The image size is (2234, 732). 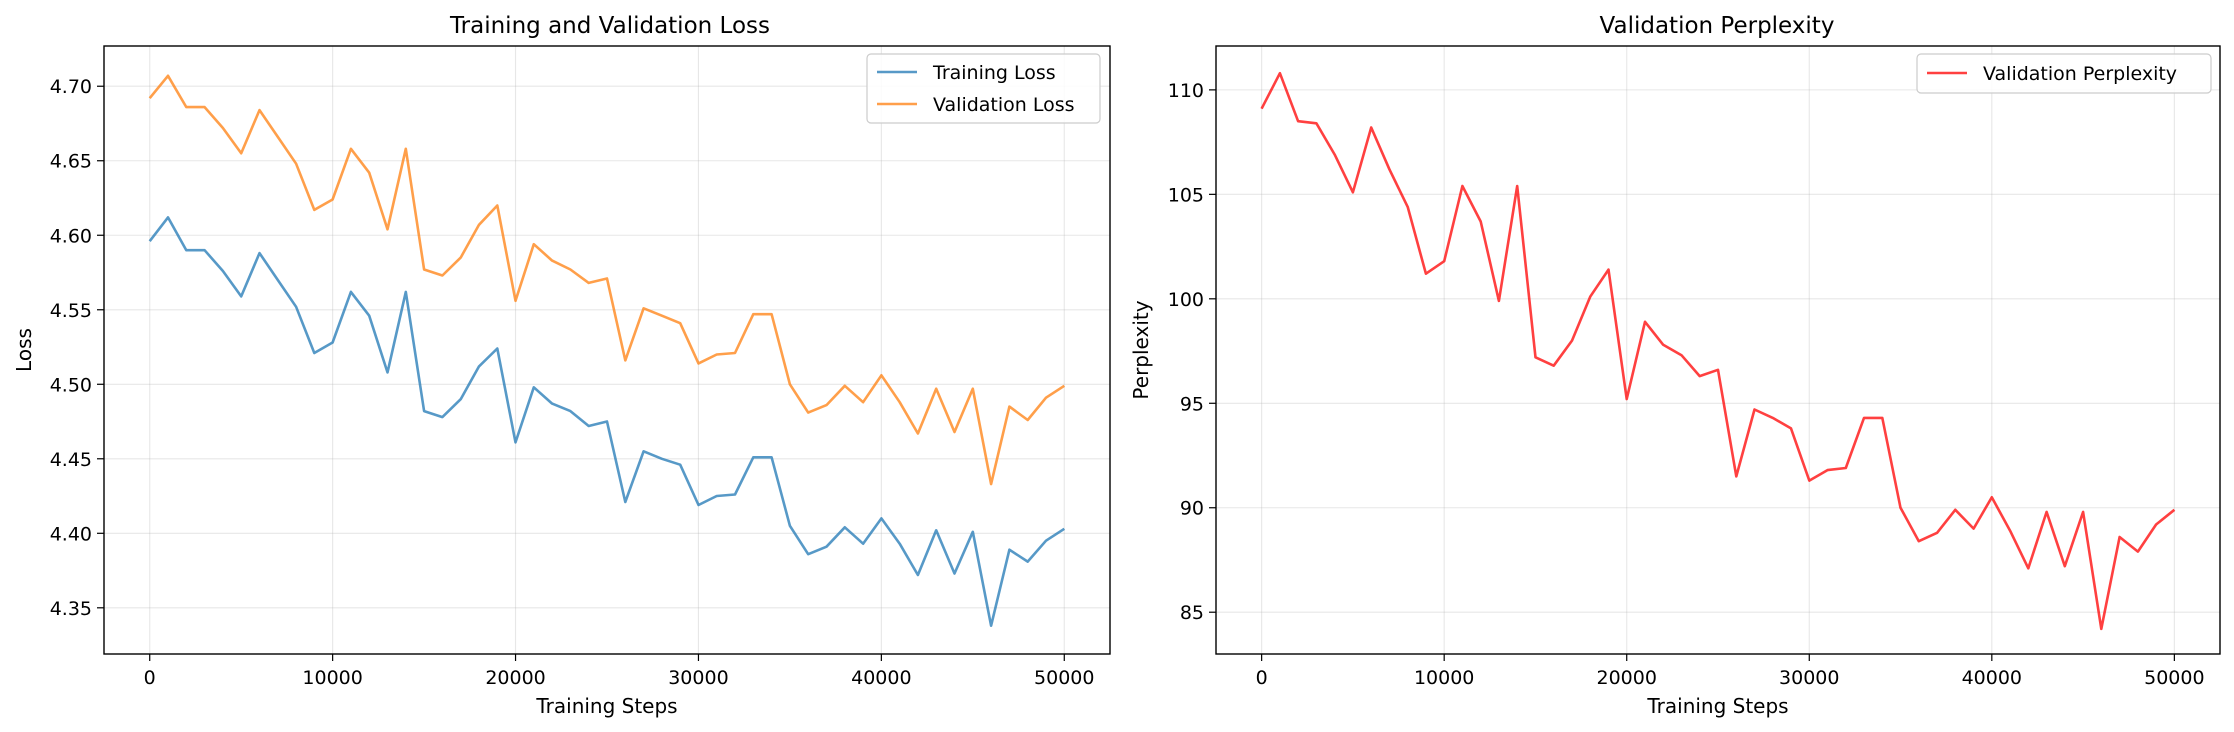 What do you see at coordinates (1141, 349) in the screenshot?
I see `perplexity-y-axis-label: Perplexity` at bounding box center [1141, 349].